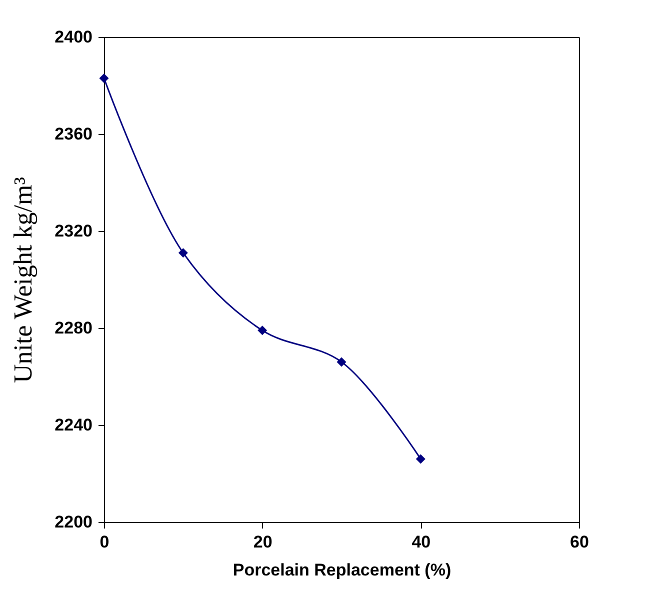 This screenshot has width=657, height=605. I want to click on y-tick-label: 2240, so click(73, 425).